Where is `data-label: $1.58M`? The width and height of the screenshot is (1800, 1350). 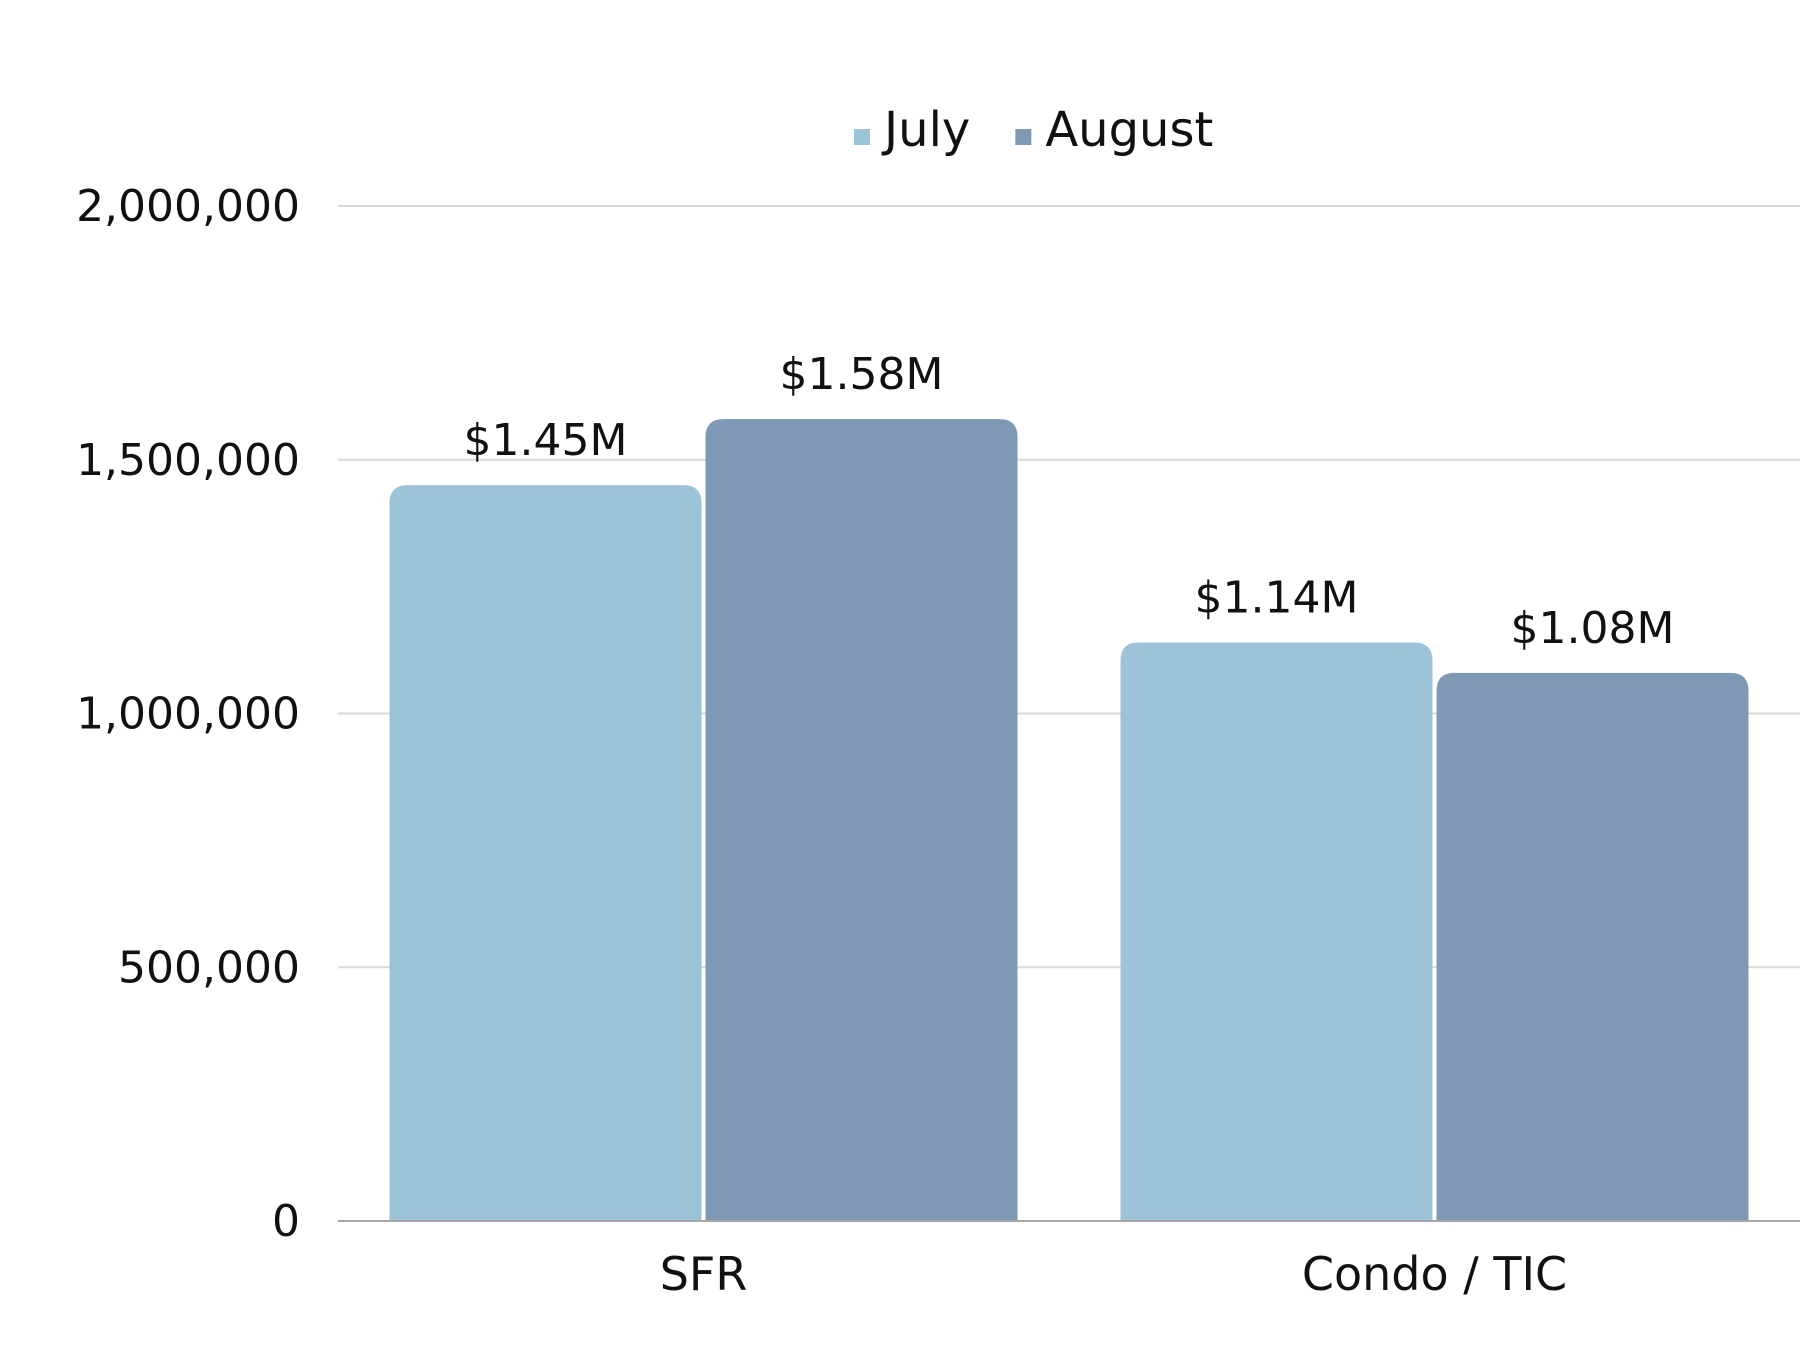 data-label: $1.58M is located at coordinates (862, 374).